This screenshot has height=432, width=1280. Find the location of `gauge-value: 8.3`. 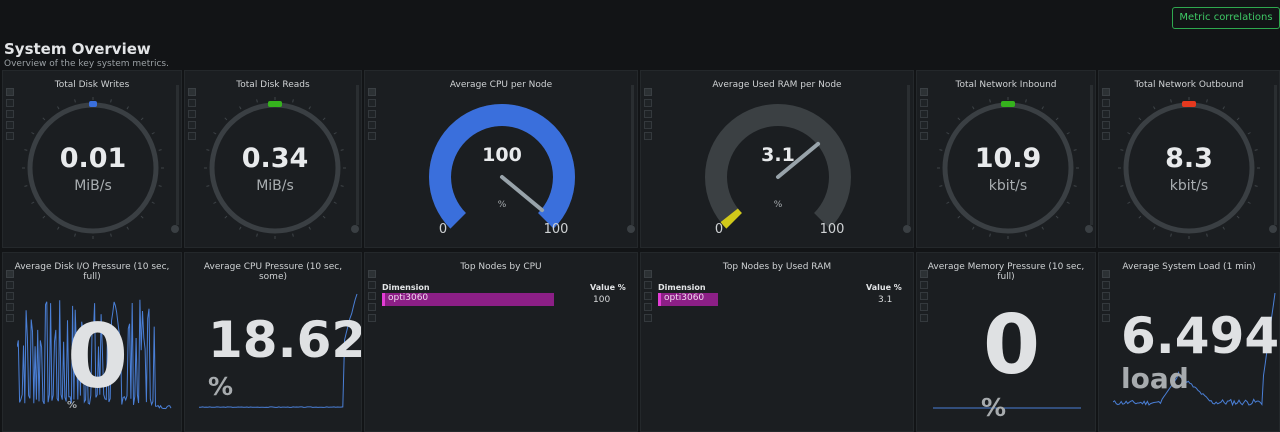

gauge-value: 8.3 is located at coordinates (1189, 158).